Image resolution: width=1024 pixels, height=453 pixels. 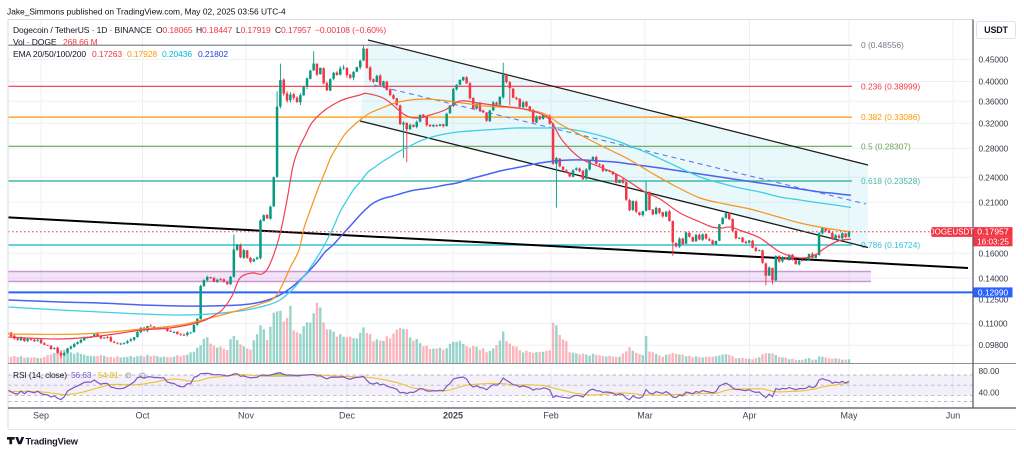 What do you see at coordinates (849, 416) in the screenshot?
I see `svg-text: May` at bounding box center [849, 416].